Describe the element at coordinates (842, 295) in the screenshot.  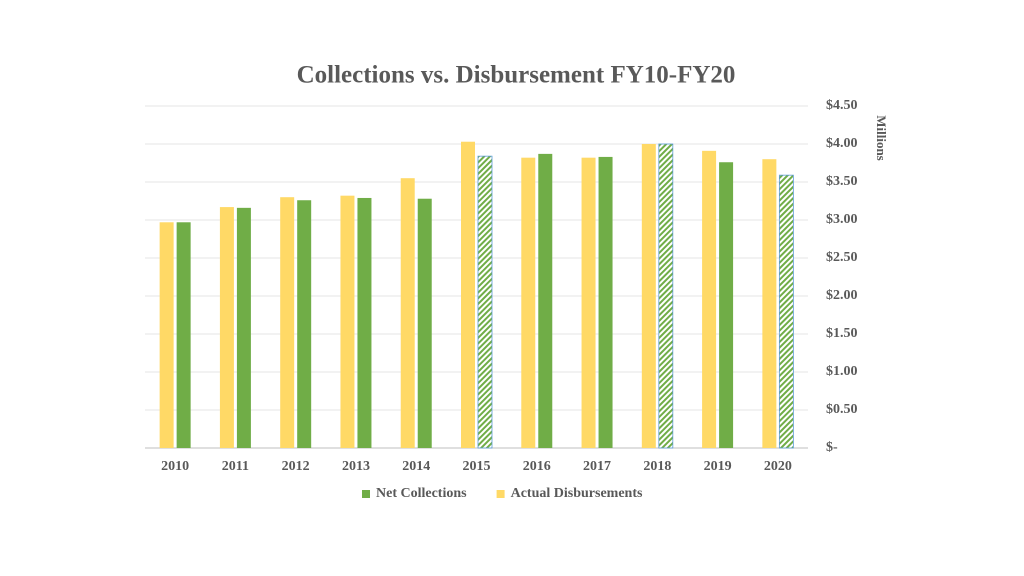
I see `y-tick-label: $2.00` at that location.